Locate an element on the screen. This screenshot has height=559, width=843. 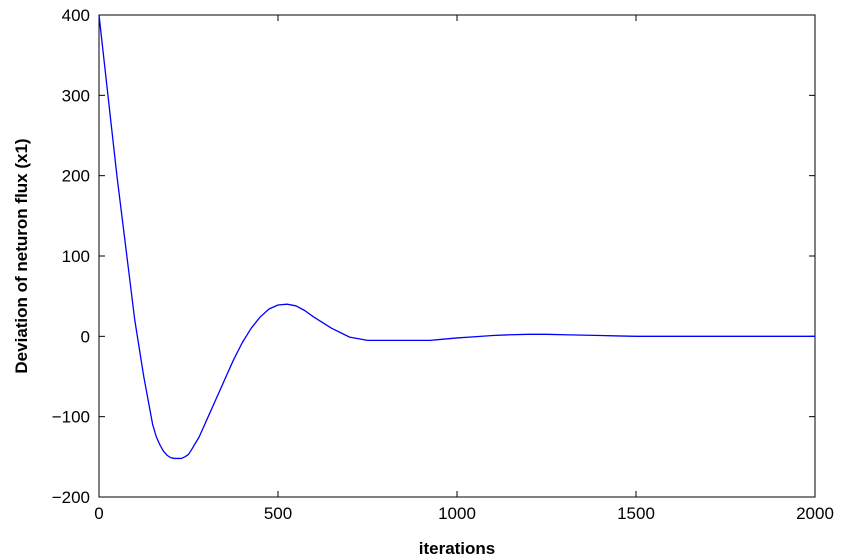
x-tick-label: 1500 is located at coordinates (636, 513).